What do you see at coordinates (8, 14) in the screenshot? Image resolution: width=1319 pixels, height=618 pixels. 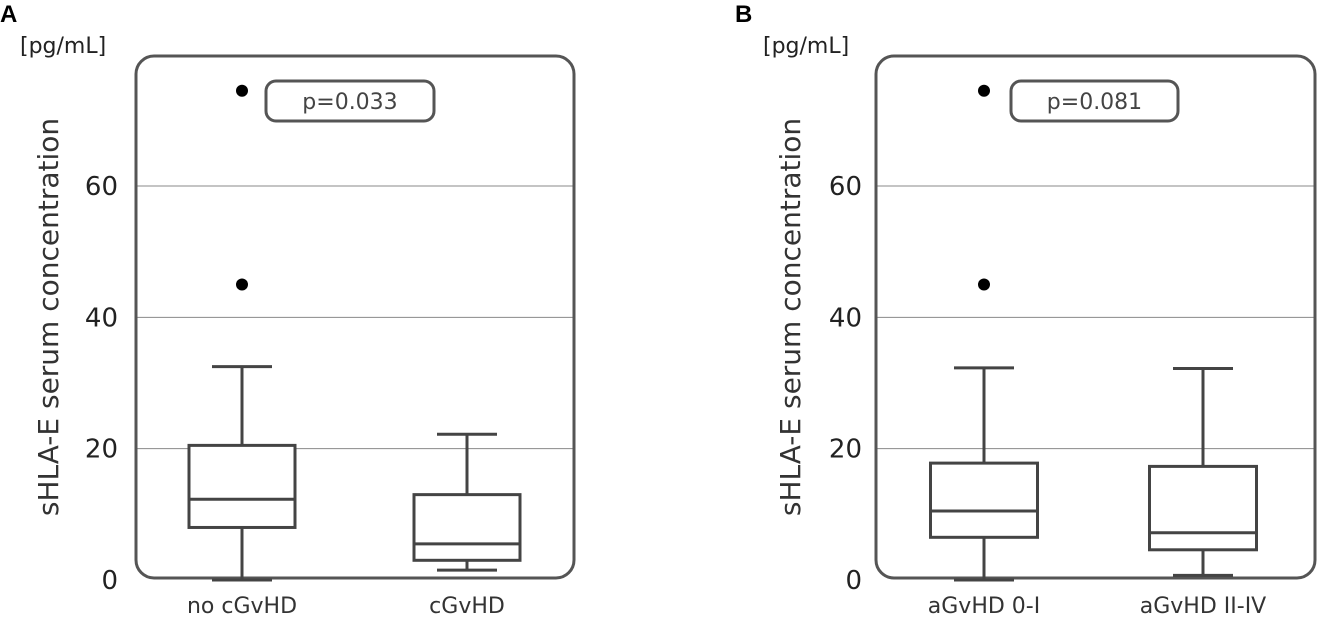 I see `panel-label: A` at bounding box center [8, 14].